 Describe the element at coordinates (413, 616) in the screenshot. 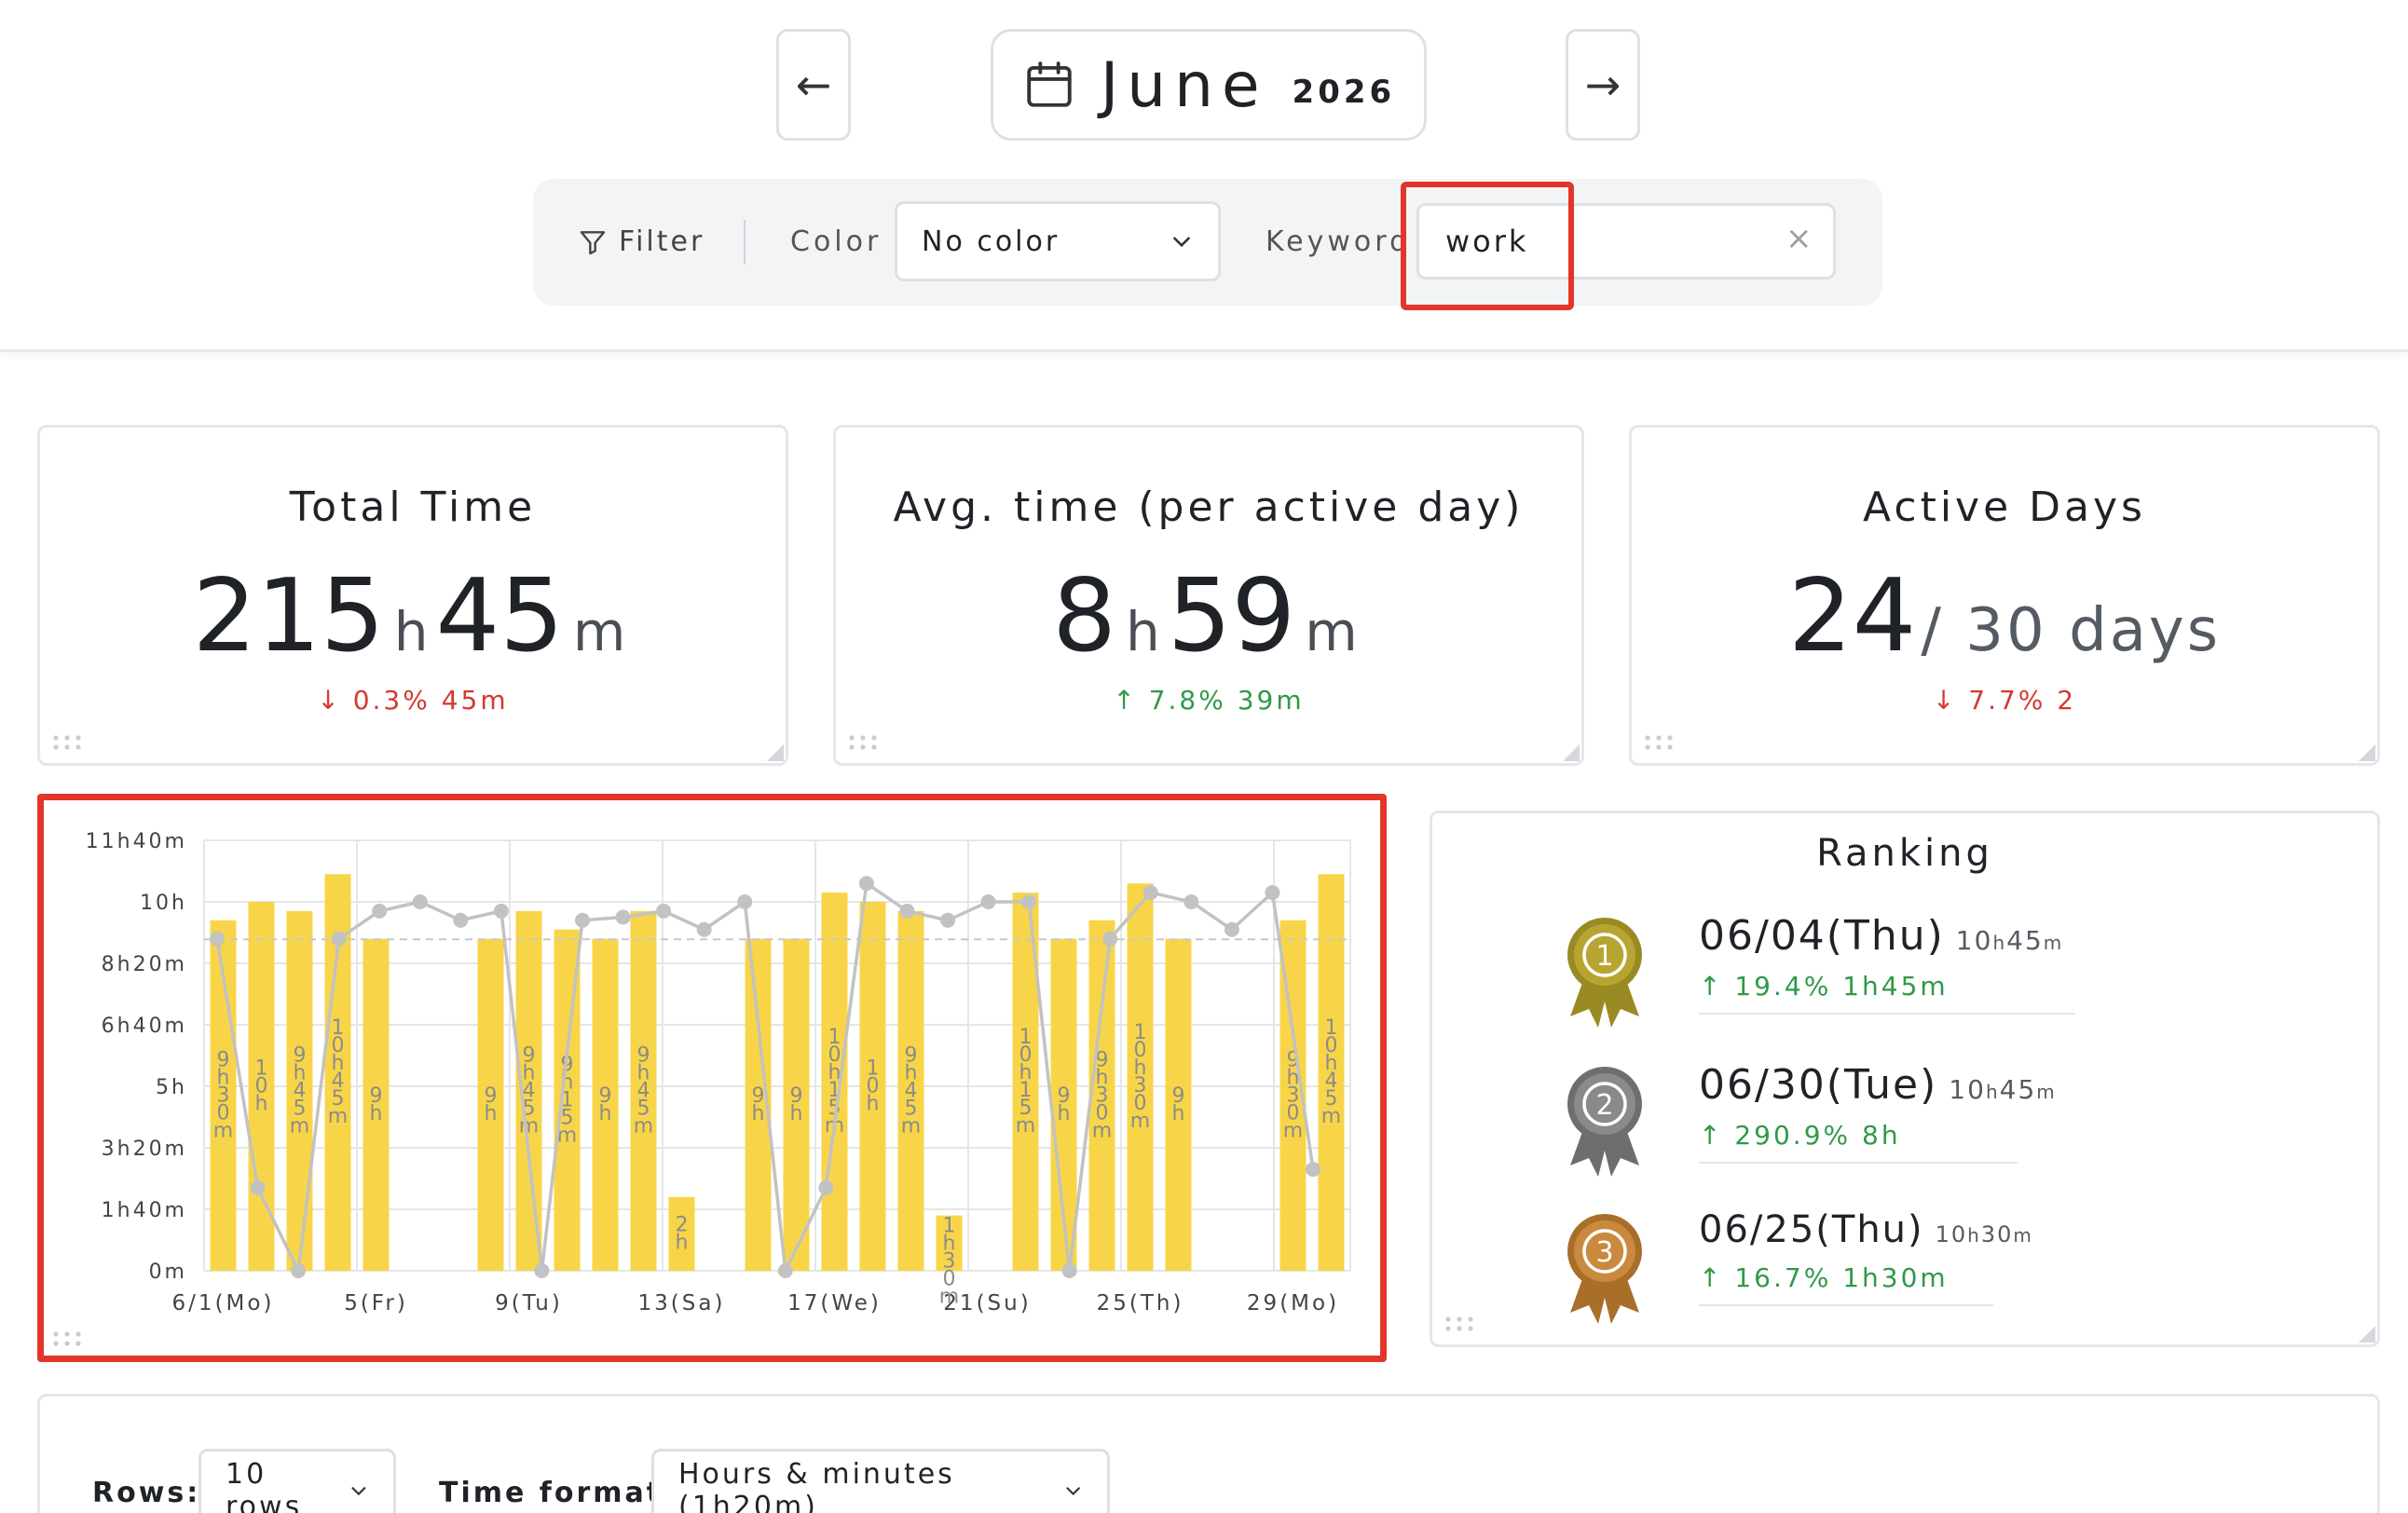

I see `total-time-value: 215 h45 m` at that location.